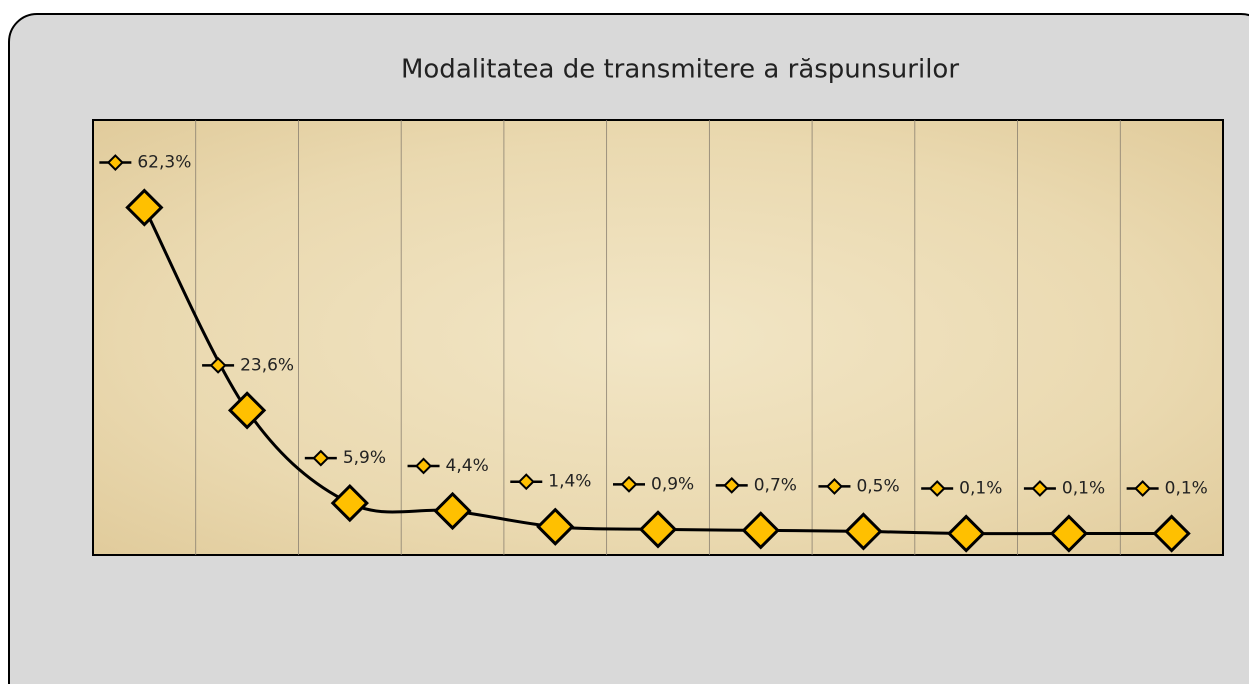  What do you see at coordinates (672, 484) in the screenshot?
I see `data-label: 0,9%` at bounding box center [672, 484].